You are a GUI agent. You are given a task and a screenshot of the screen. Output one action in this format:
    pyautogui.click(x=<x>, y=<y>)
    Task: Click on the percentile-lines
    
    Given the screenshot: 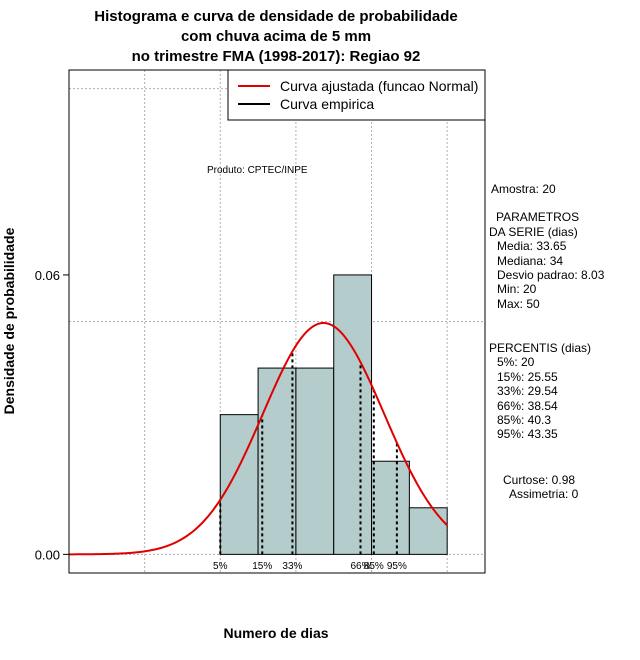 What is the action you would take?
    pyautogui.click(x=308, y=453)
    